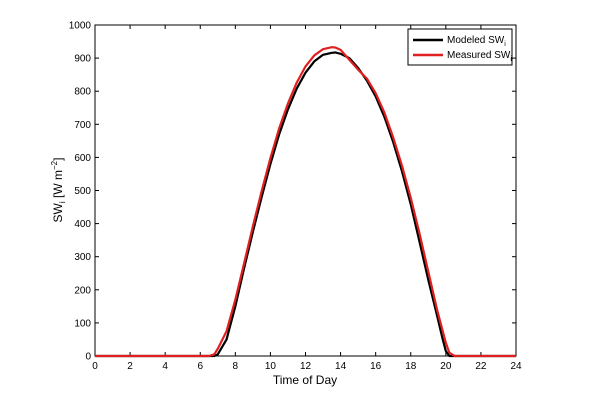  Describe the element at coordinates (481, 366) in the screenshot. I see `x-tick-label: 22` at that location.